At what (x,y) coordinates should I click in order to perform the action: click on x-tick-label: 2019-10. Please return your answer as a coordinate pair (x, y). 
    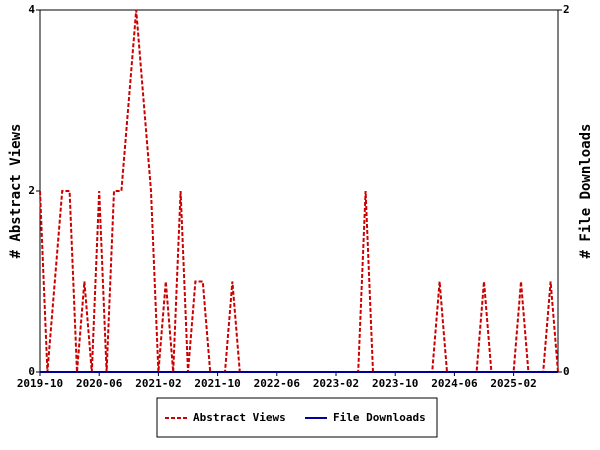
    Looking at the image, I should click on (40, 383).